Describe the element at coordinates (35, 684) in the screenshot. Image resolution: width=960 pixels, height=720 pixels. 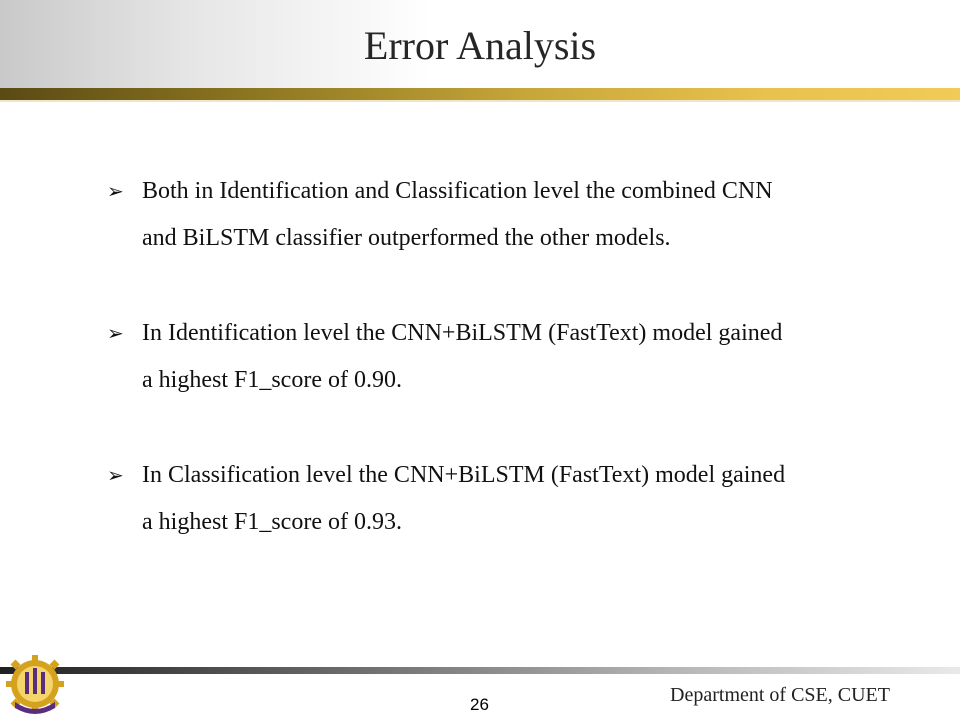
I see `university-crest-icon` at that location.